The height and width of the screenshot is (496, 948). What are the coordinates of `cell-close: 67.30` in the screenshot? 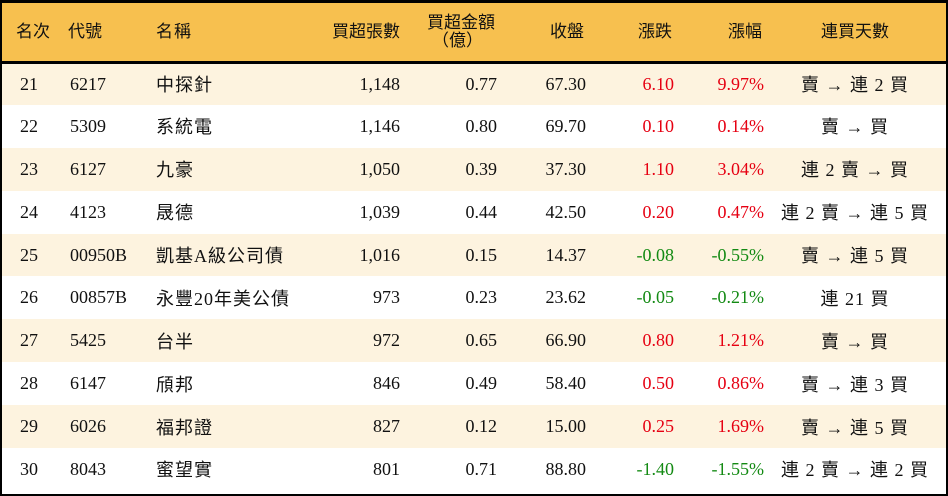 It's located at (566, 83).